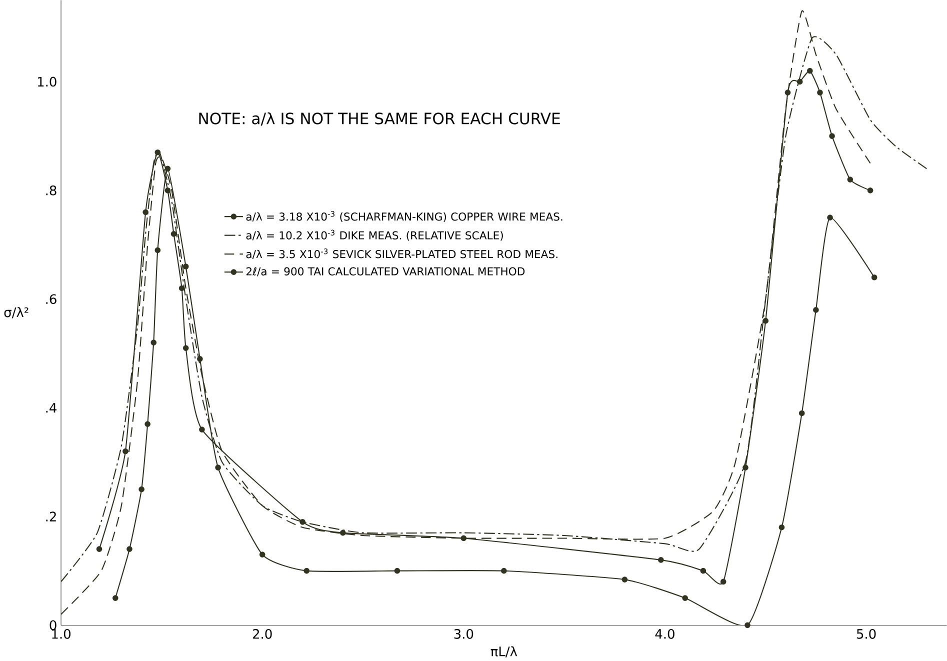 This screenshot has height=661, width=947. What do you see at coordinates (47, 81) in the screenshot?
I see `y-tick-label: 1.0` at bounding box center [47, 81].